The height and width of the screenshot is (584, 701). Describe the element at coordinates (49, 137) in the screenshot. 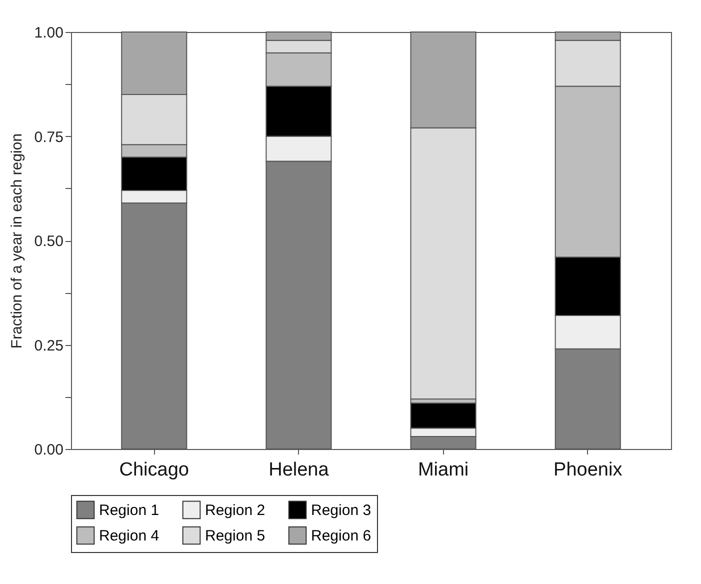

I see `y-tick-label: 0.75` at that location.